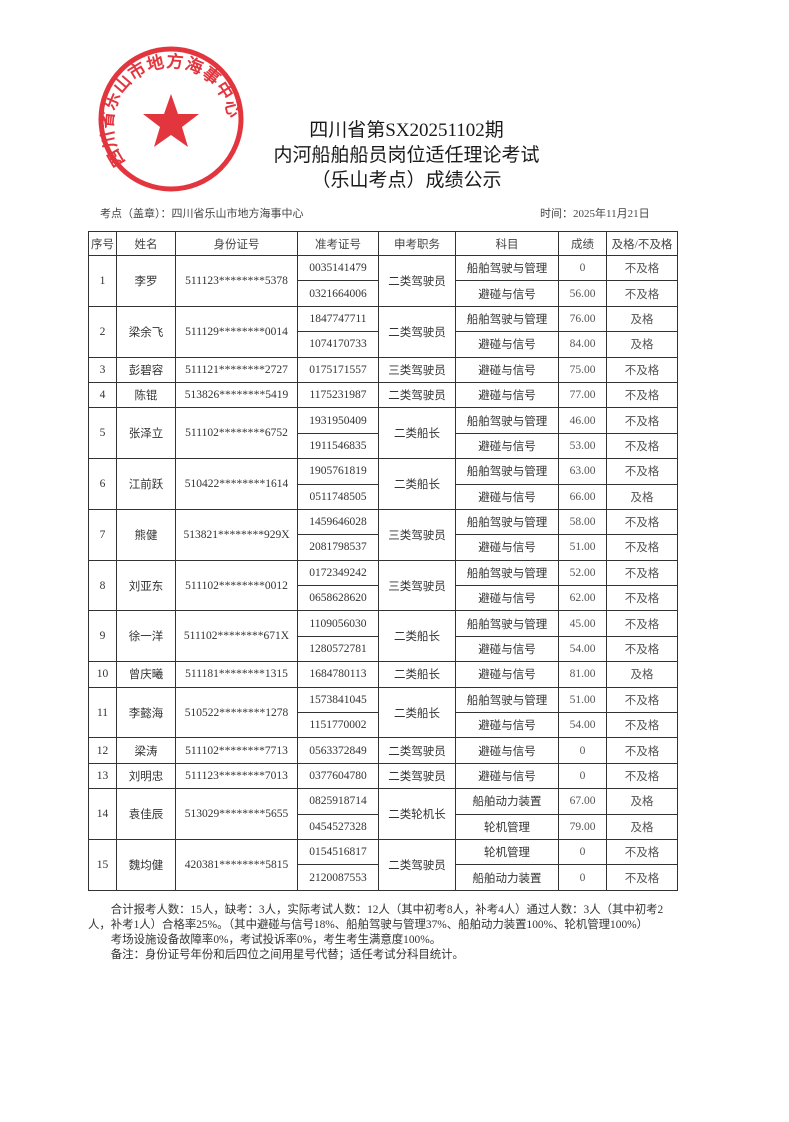 The image size is (789, 1122). I want to click on ticket-number: 1109056030, so click(338, 623).